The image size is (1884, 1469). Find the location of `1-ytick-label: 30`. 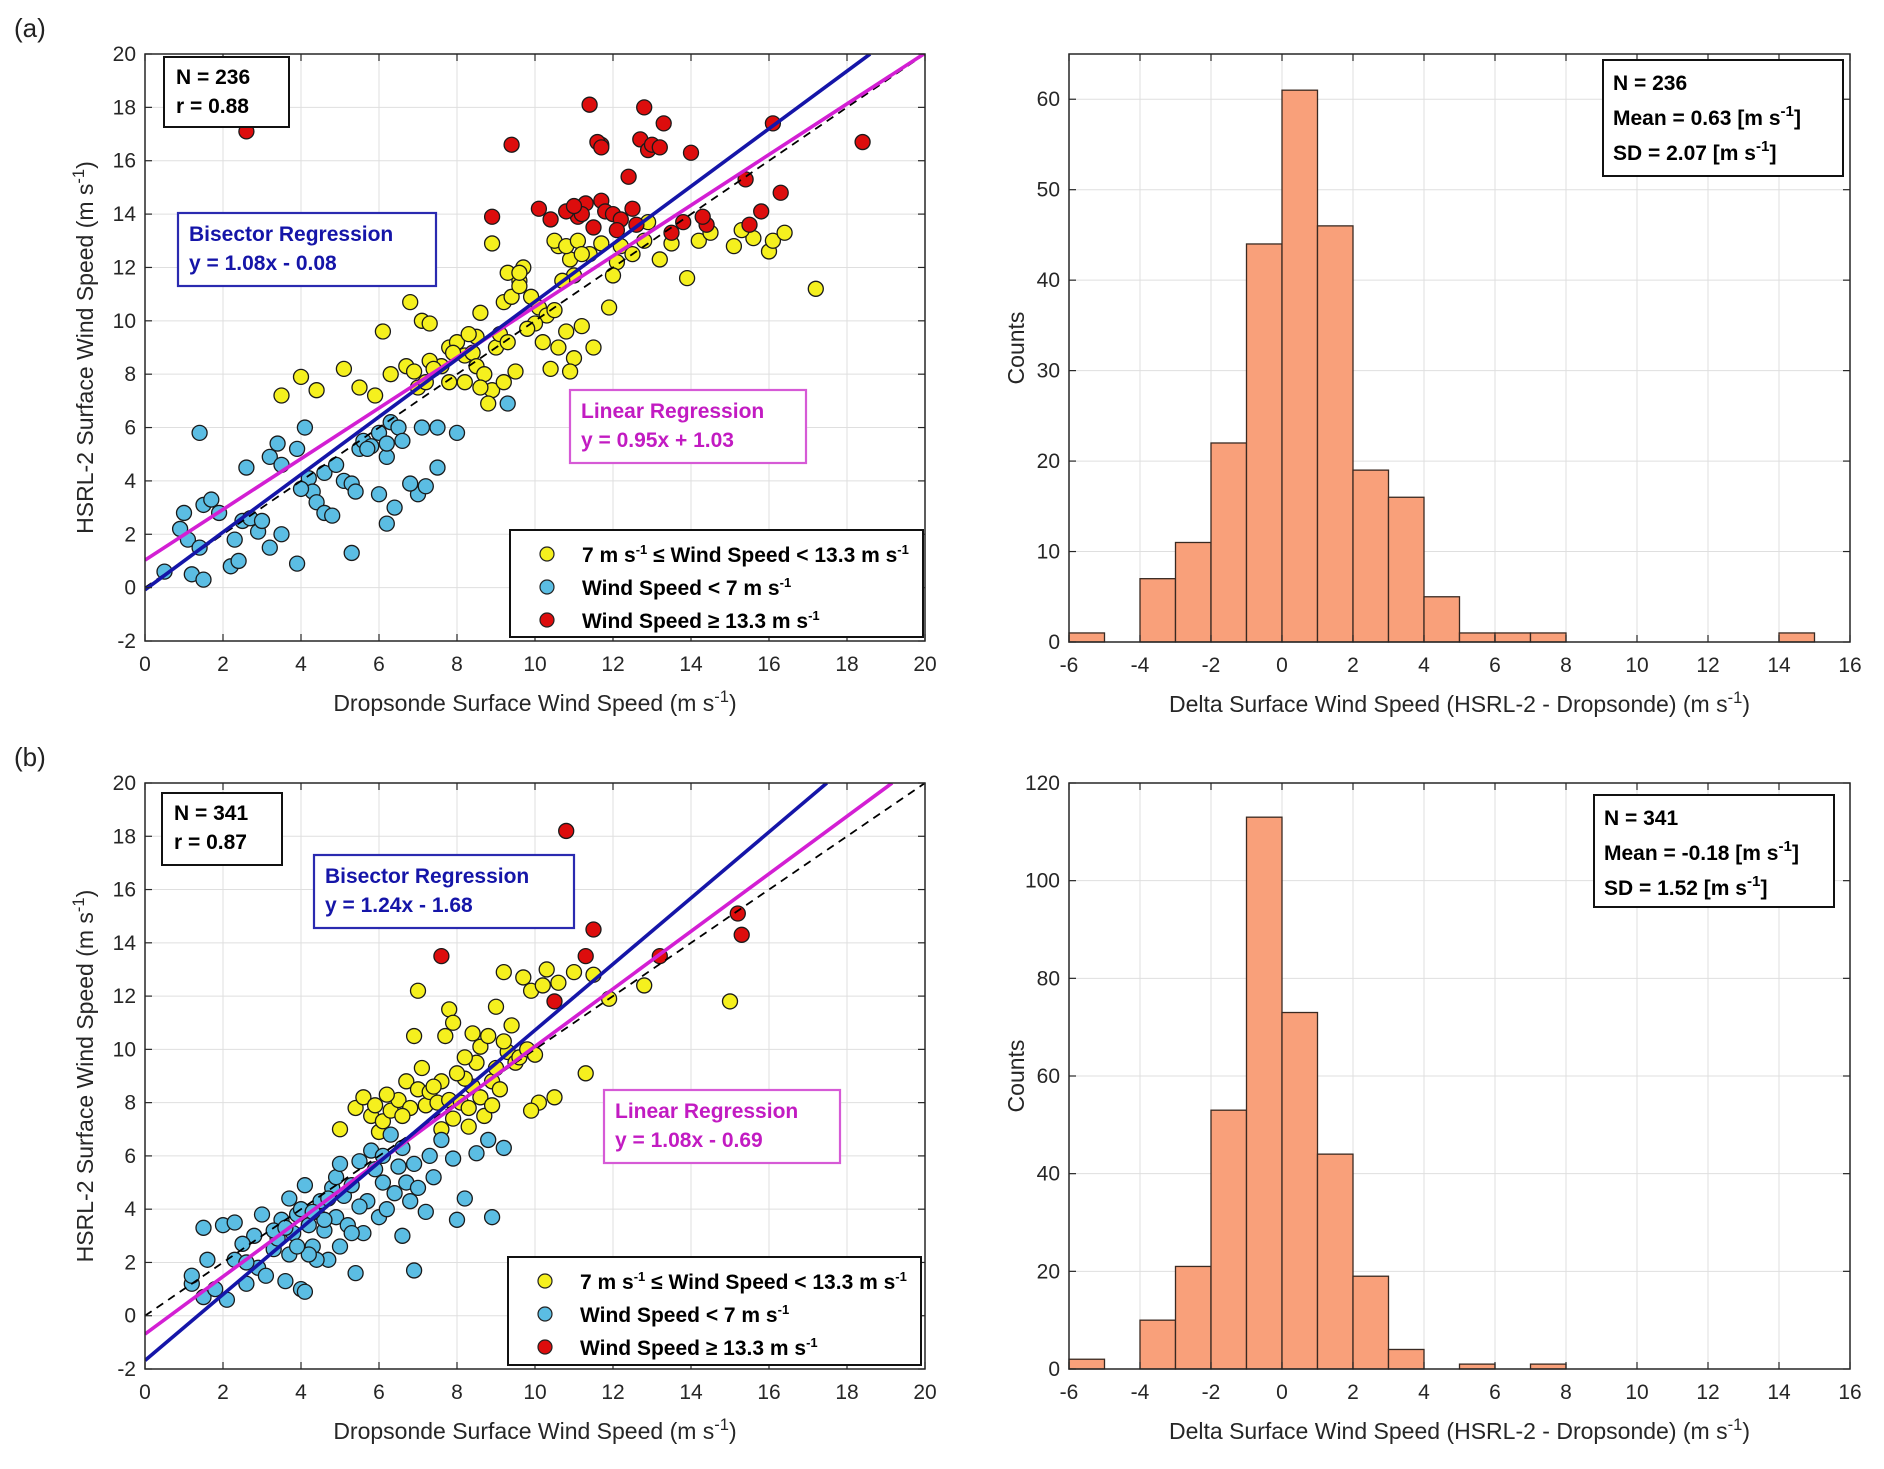

1-ytick-label: 30 is located at coordinates (1048, 371).